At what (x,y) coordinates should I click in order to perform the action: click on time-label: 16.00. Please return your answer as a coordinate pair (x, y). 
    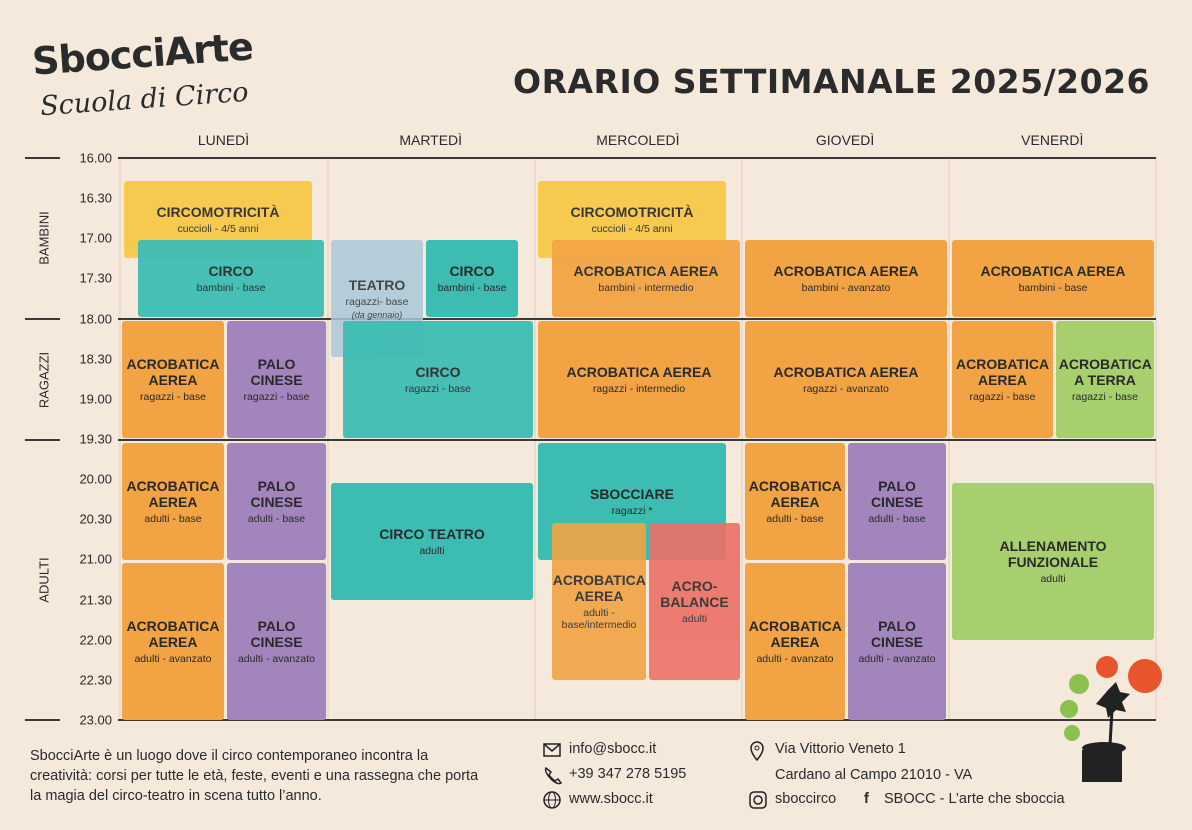
    Looking at the image, I should click on (95, 158).